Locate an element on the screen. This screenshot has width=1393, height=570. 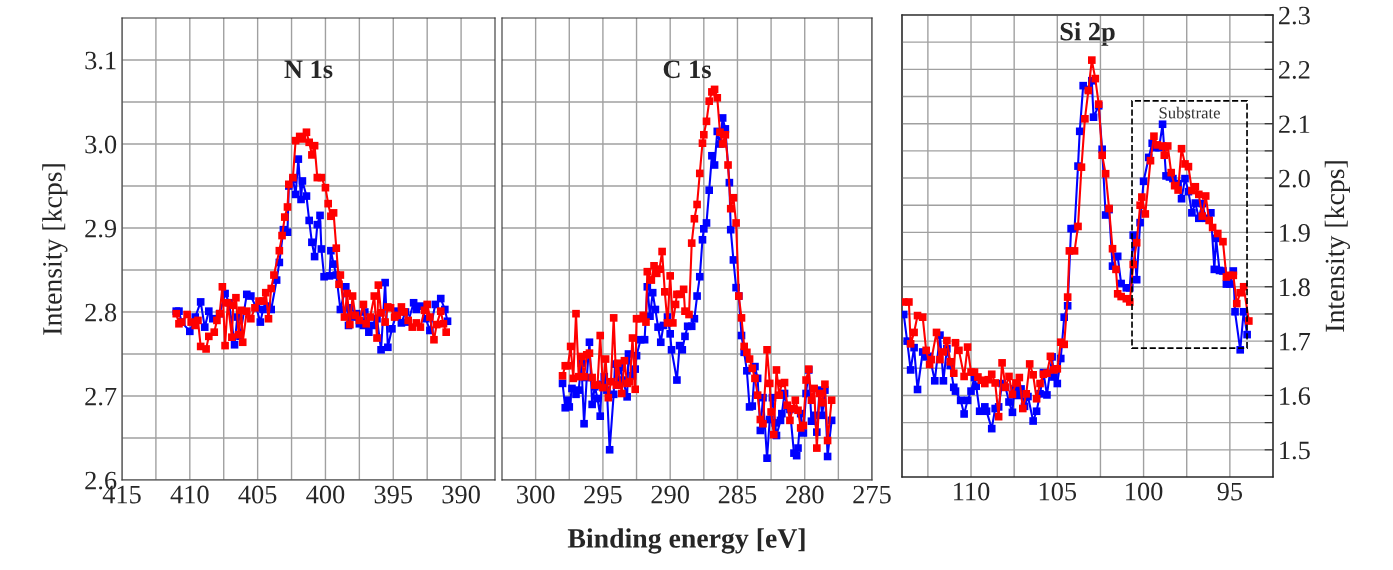
y2-tick-label: 1.5 is located at coordinates (1295, 450).